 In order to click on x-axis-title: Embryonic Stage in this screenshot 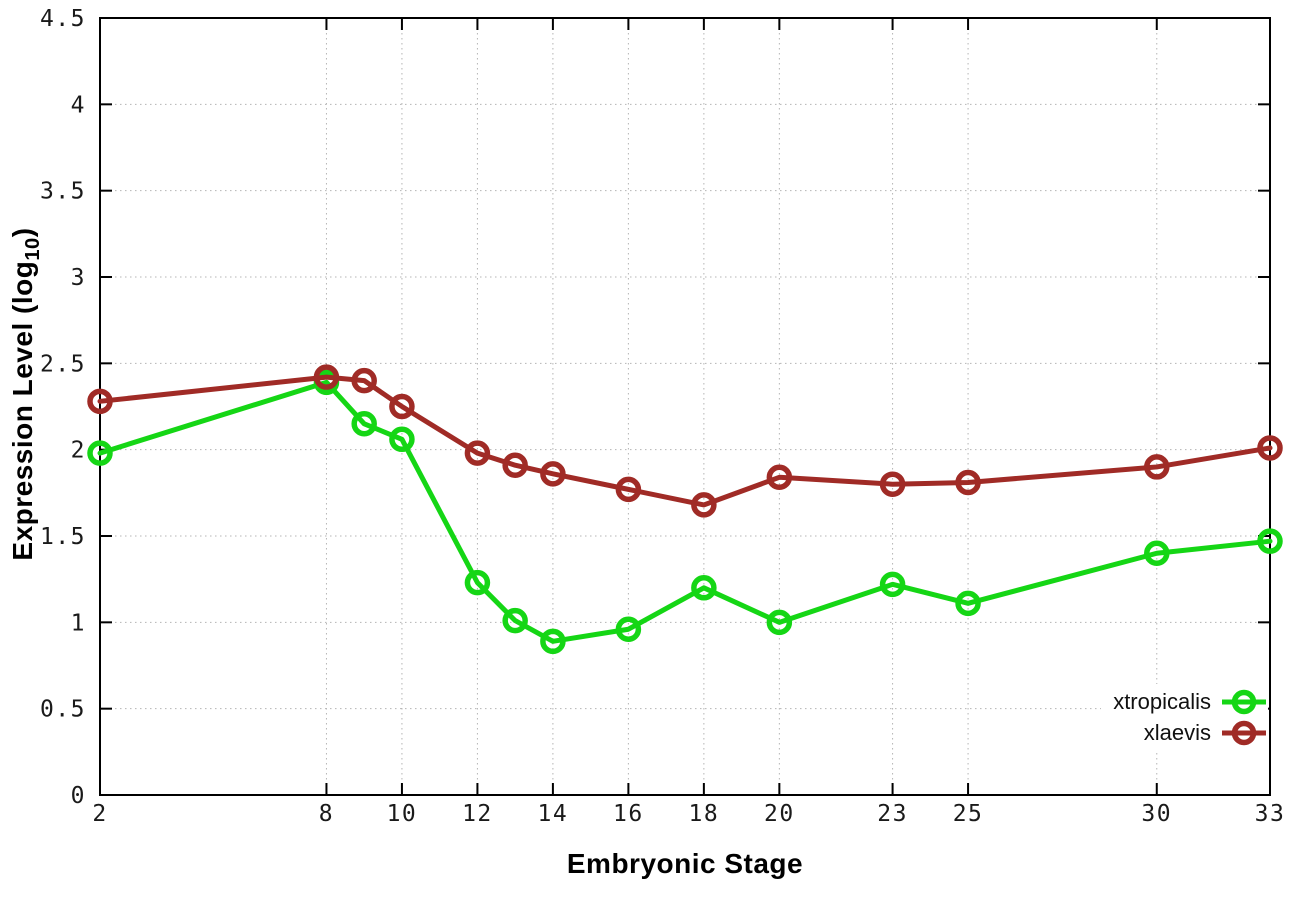, I will do `click(685, 863)`.